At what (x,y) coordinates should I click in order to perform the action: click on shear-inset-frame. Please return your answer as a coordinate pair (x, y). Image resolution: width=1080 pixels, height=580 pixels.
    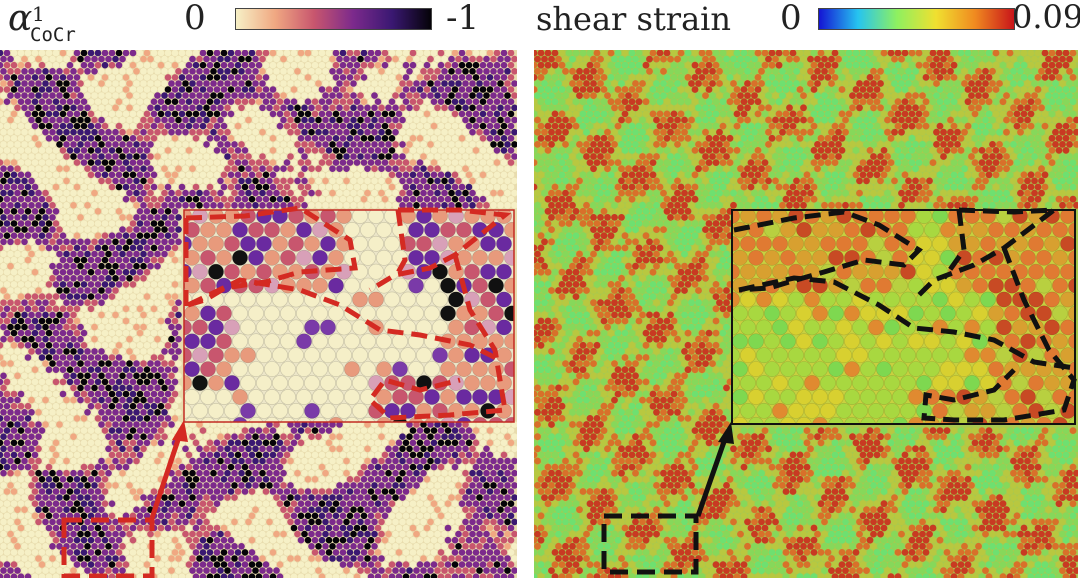
    Looking at the image, I should click on (903, 317).